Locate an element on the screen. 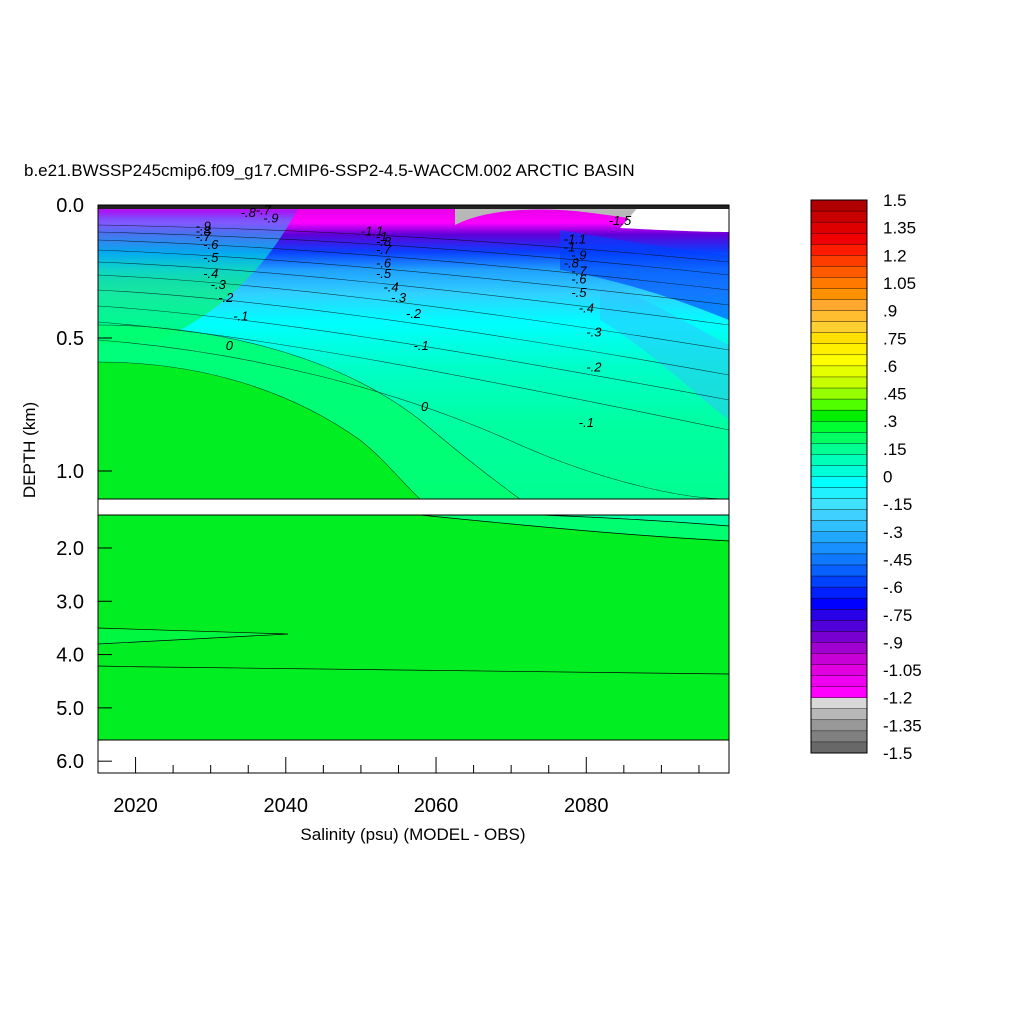  y-tick-label: 0.0 is located at coordinates (70, 206).